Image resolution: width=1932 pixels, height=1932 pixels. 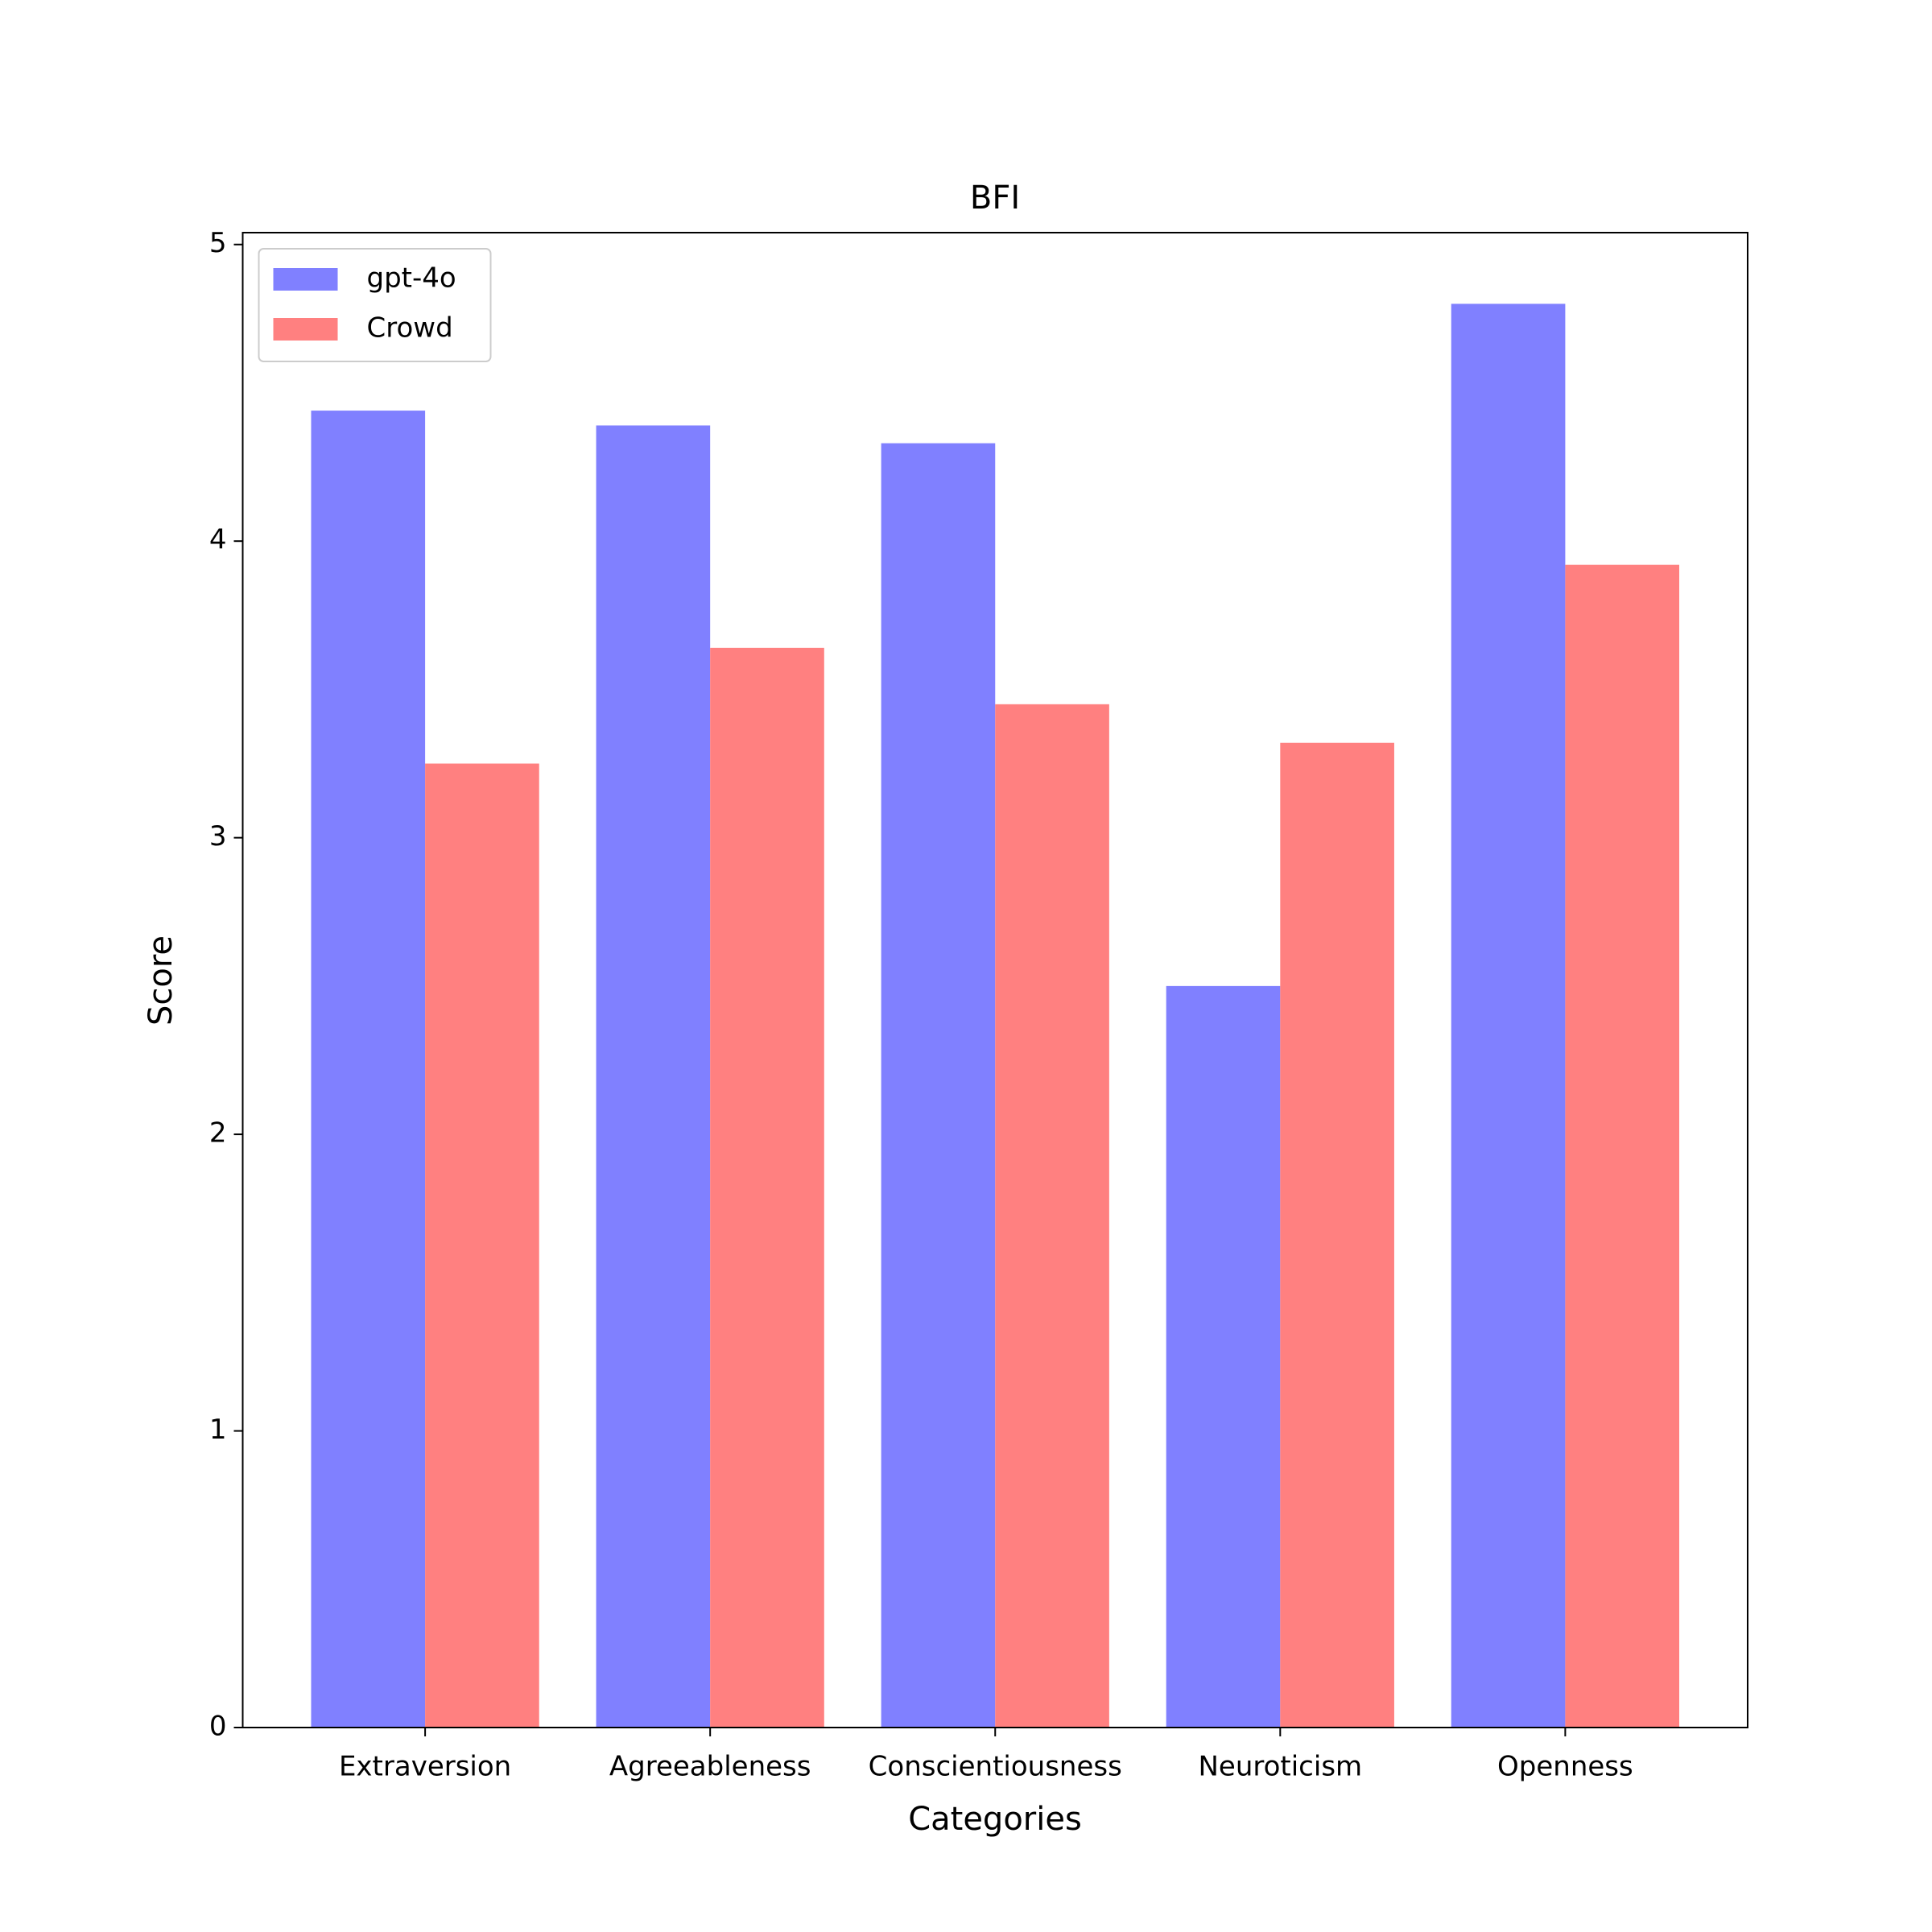 I want to click on legend-label: Crowd, so click(x=410, y=328).